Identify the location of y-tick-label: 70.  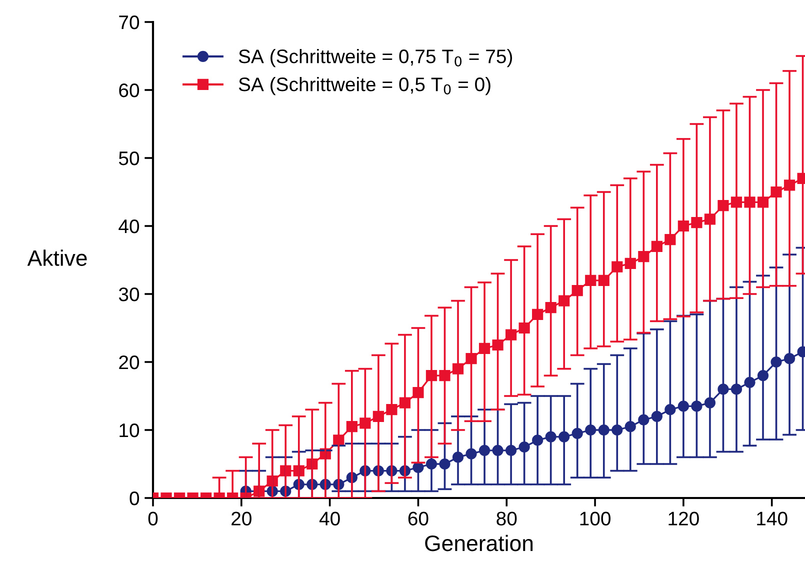
(129, 22).